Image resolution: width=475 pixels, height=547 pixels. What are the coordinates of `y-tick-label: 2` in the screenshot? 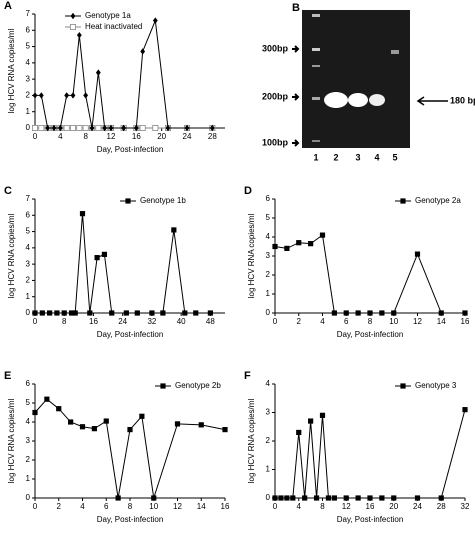 It's located at (268, 274).